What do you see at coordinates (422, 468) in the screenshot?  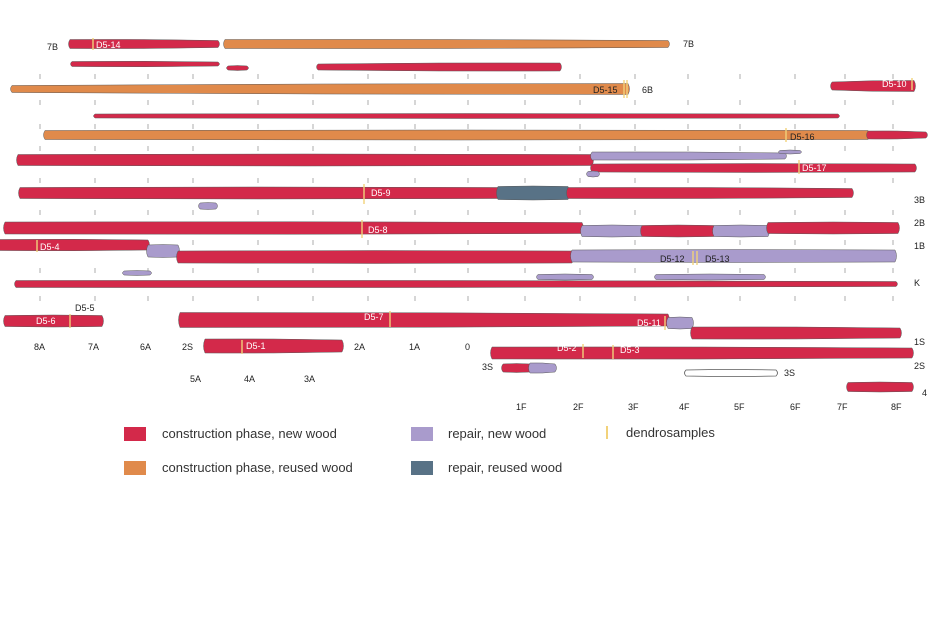 I see `legend-swatch-repair-reused` at bounding box center [422, 468].